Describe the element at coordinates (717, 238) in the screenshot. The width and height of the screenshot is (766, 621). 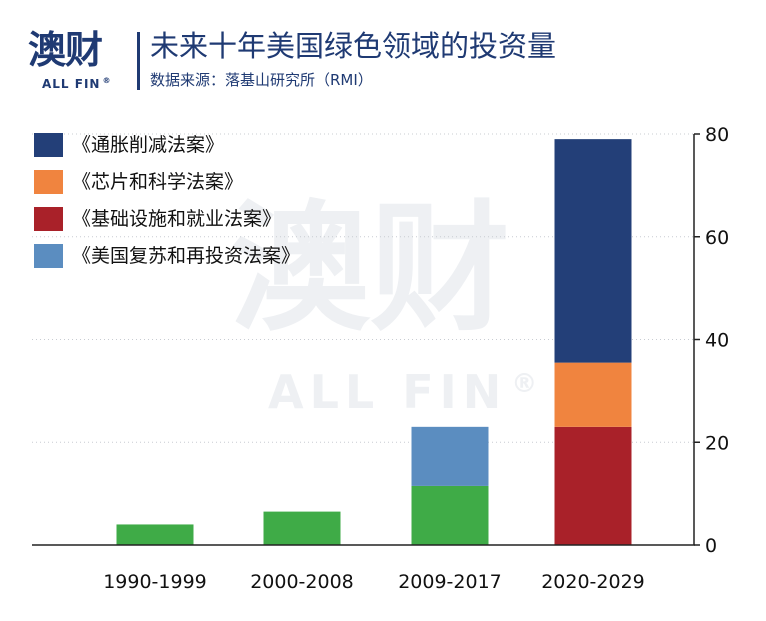
I see `y-tick-label: 60` at that location.